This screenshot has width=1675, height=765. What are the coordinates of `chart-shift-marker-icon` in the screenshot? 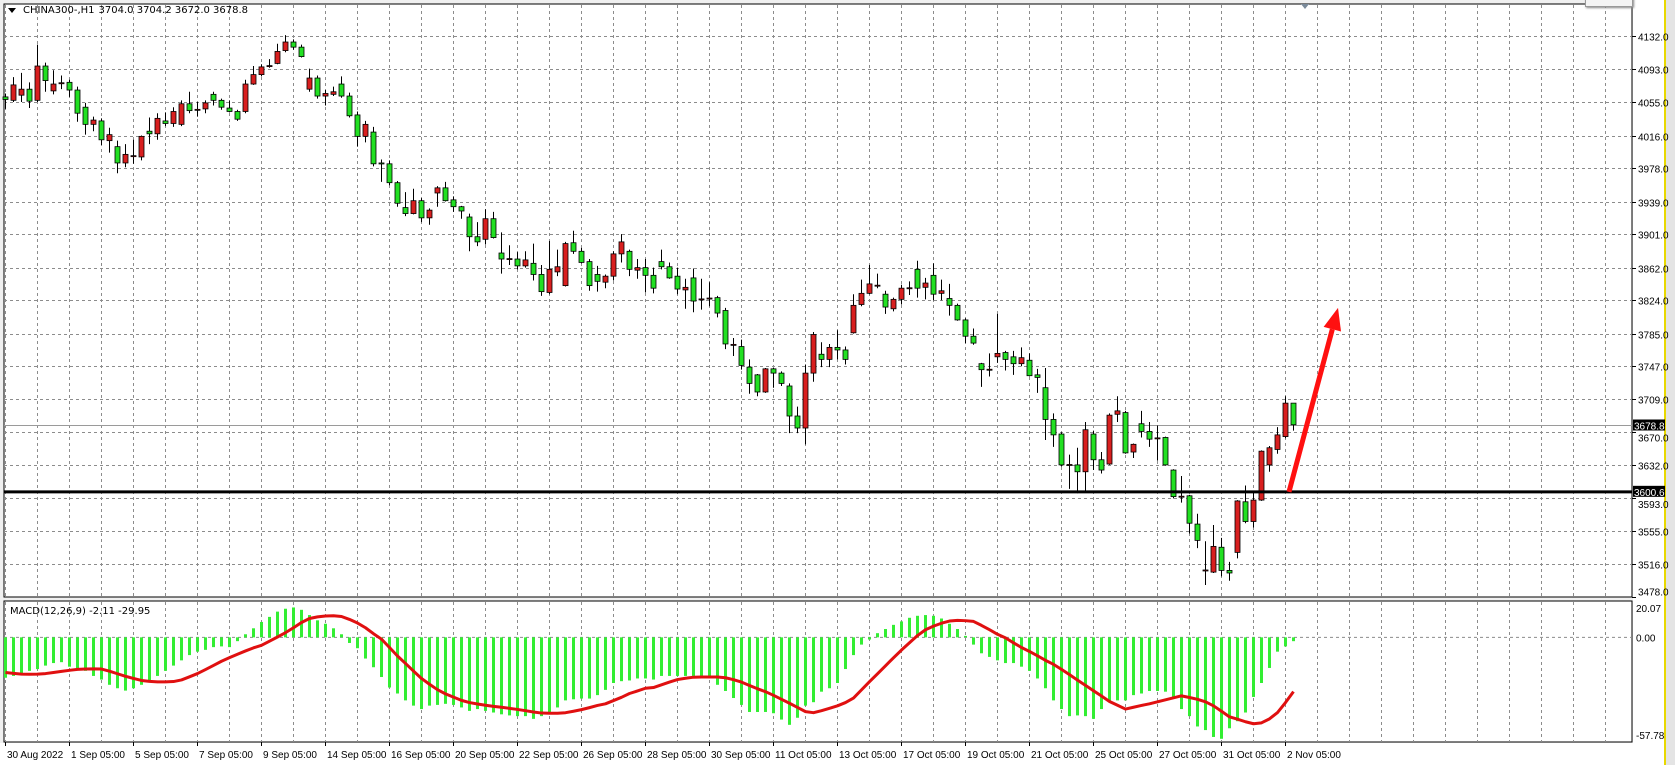 It's located at (1305, 6).